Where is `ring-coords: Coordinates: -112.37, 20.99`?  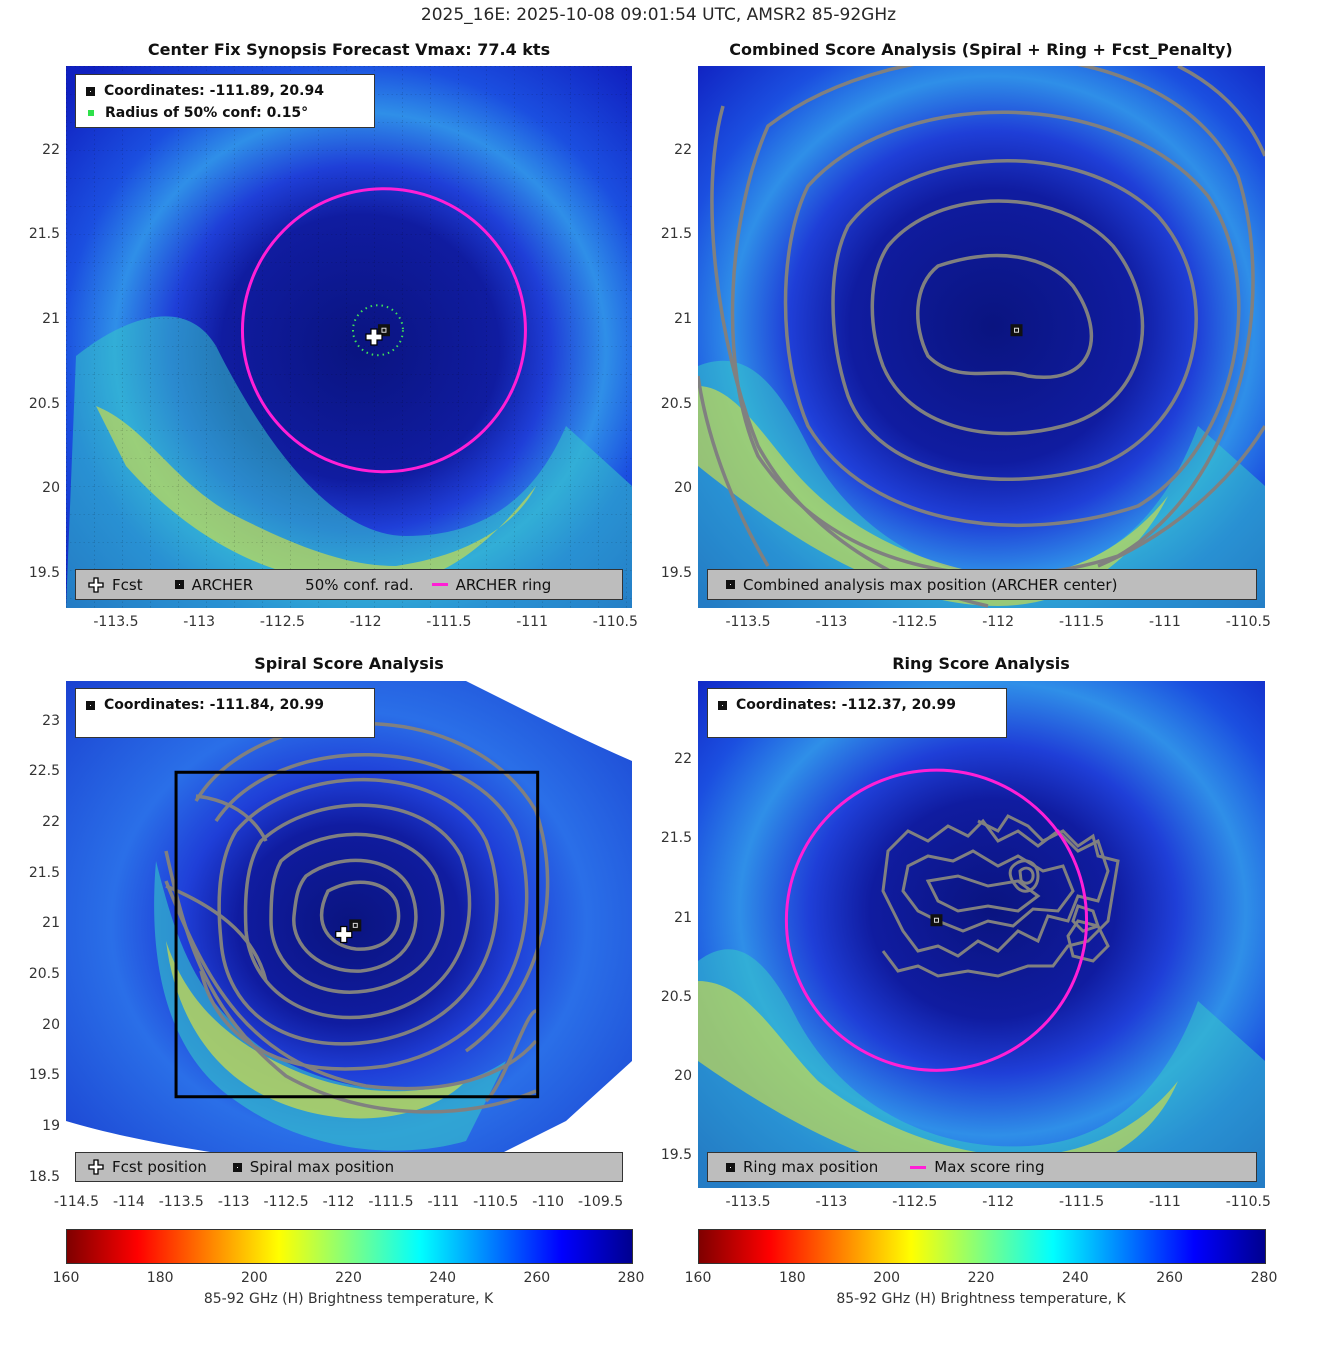
ring-coords: Coordinates: -112.37, 20.99 is located at coordinates (846, 705).